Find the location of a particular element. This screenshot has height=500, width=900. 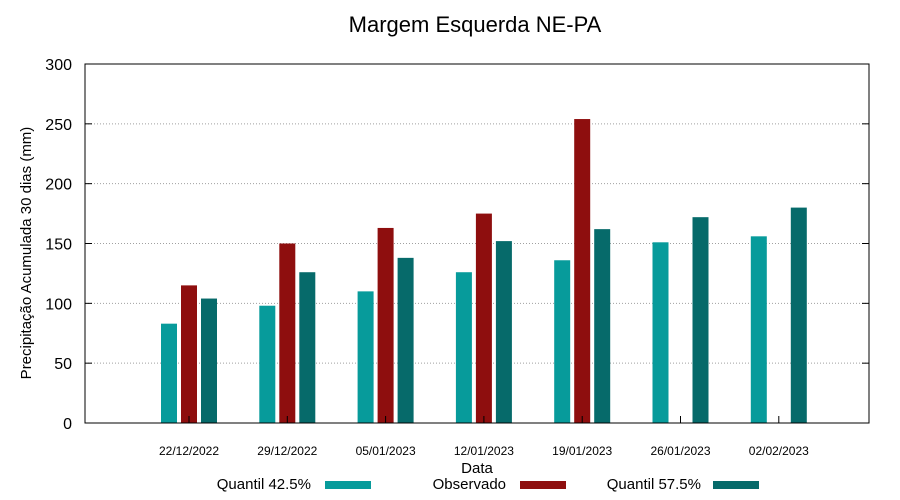

legend-label-3: Quantil 57.5% is located at coordinates (654, 484).